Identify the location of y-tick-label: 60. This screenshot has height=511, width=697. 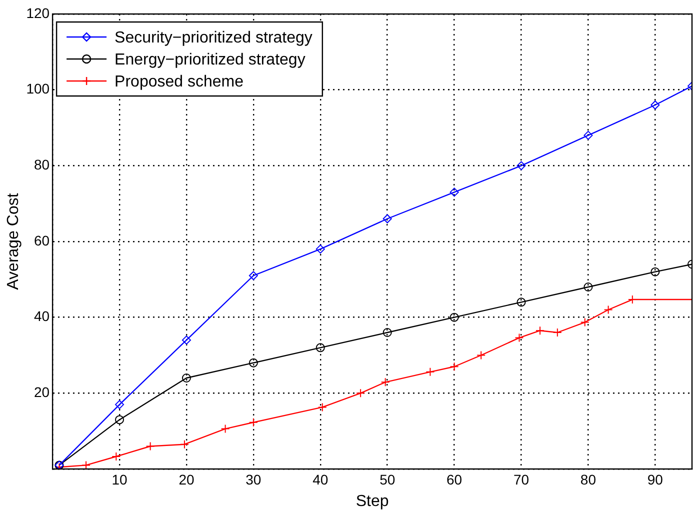
(42, 240).